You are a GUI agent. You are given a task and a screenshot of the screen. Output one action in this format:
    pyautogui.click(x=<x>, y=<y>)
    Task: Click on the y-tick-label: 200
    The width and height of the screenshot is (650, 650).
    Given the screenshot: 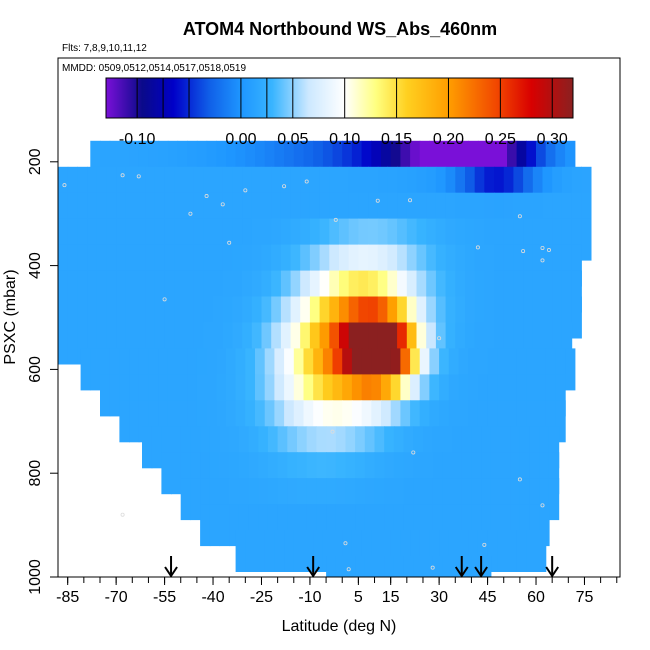 What is the action you would take?
    pyautogui.click(x=35, y=161)
    